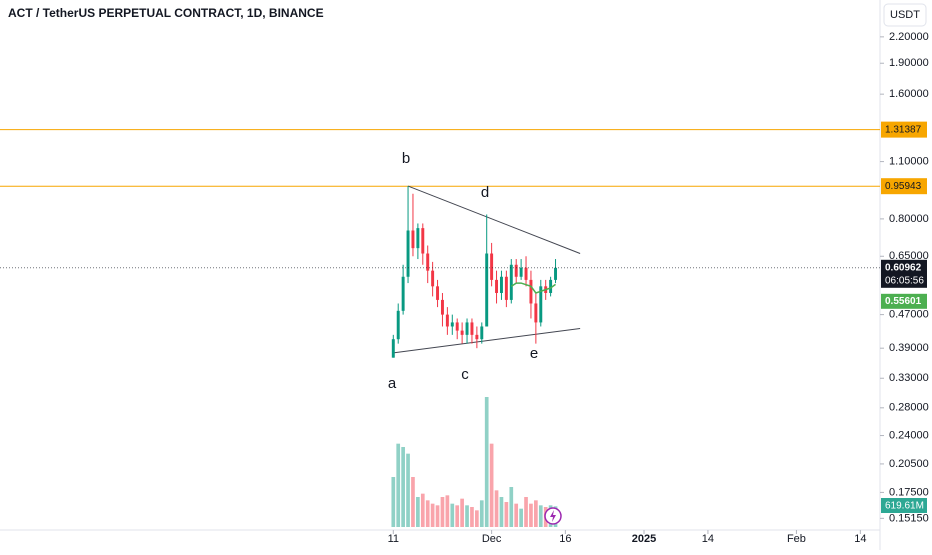 The image size is (932, 555). Describe the element at coordinates (909, 315) in the screenshot. I see `y-tick-label: 0.47000` at that location.